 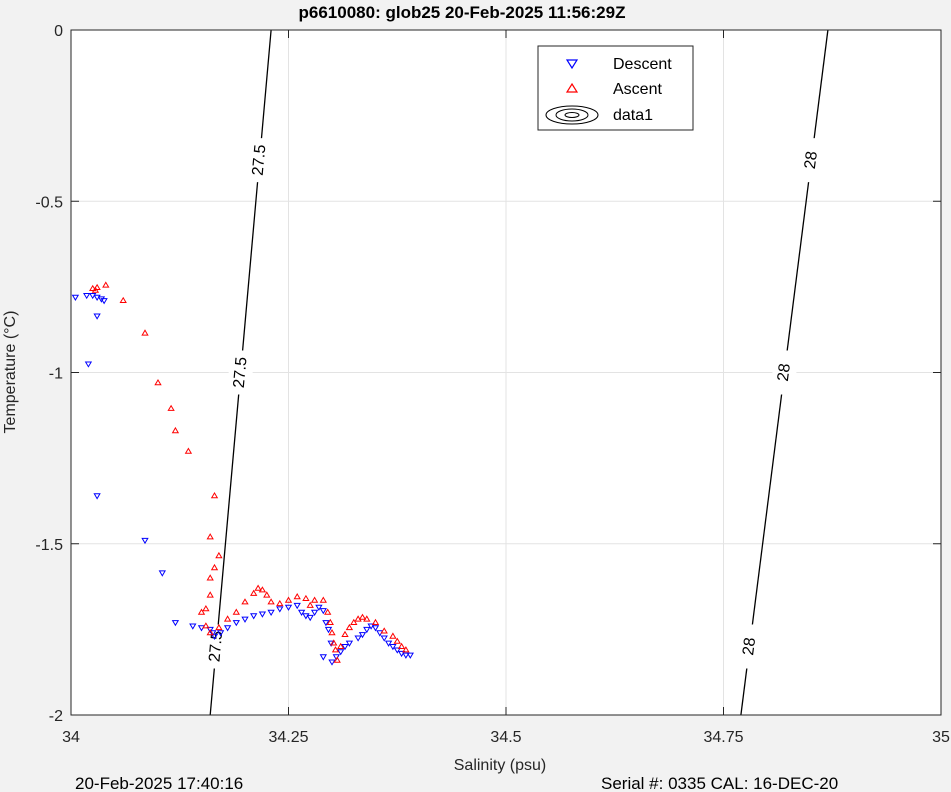 What do you see at coordinates (10, 372) in the screenshot?
I see `y-axis-label: Temperature (°C)` at bounding box center [10, 372].